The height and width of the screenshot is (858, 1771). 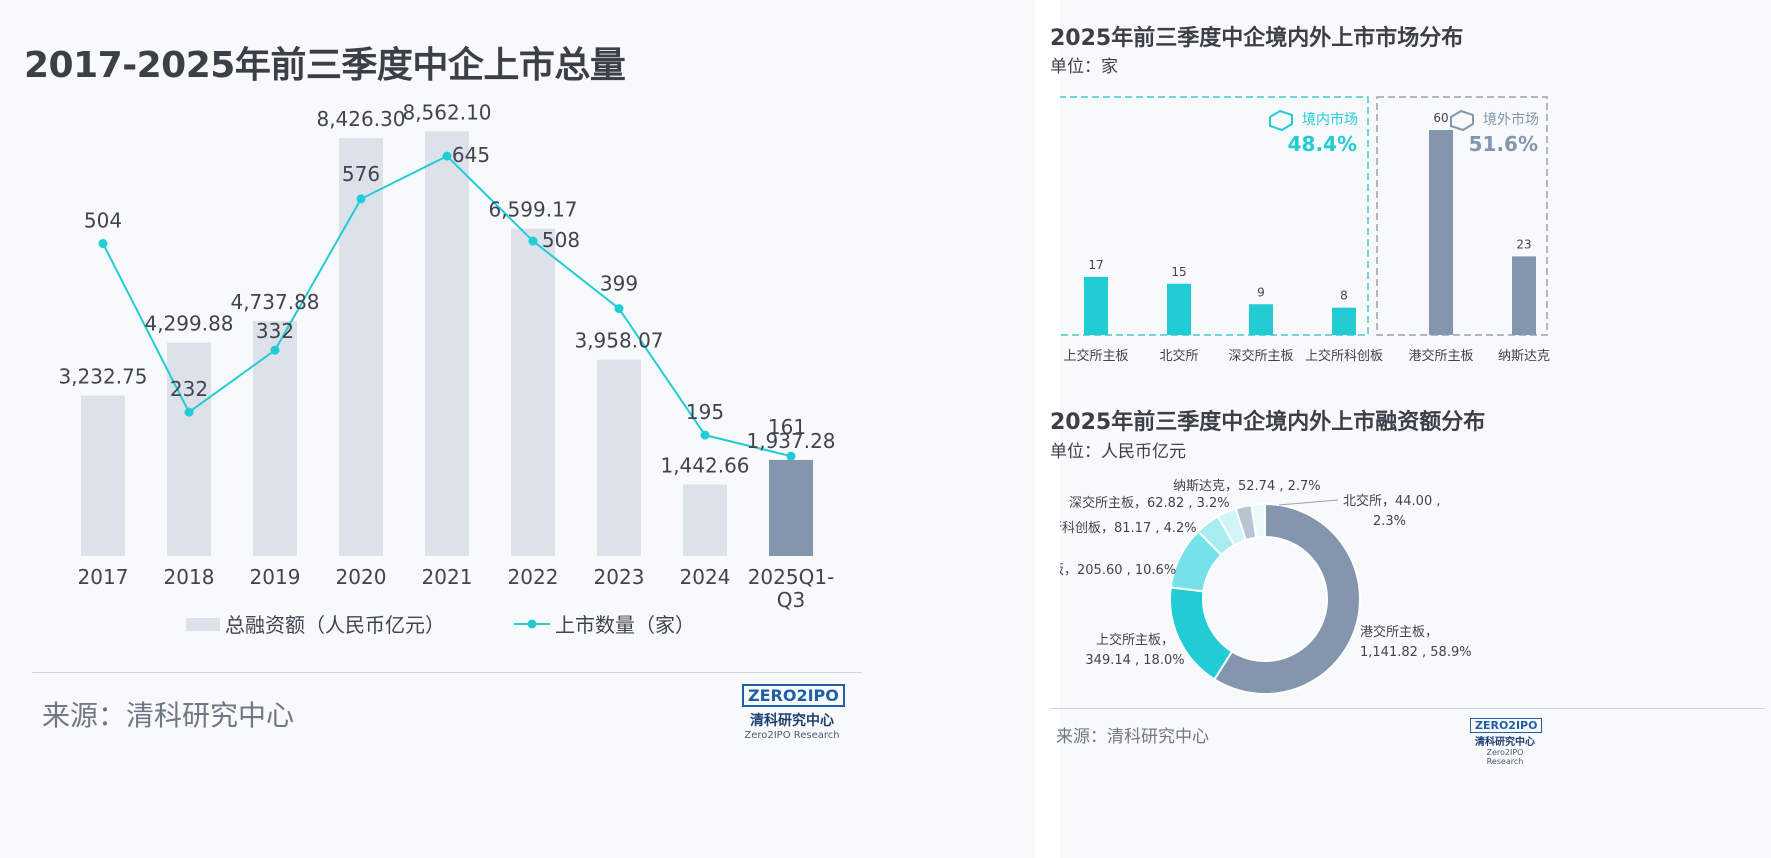 I want to click on x-label-2022: 2022, so click(x=533, y=577).